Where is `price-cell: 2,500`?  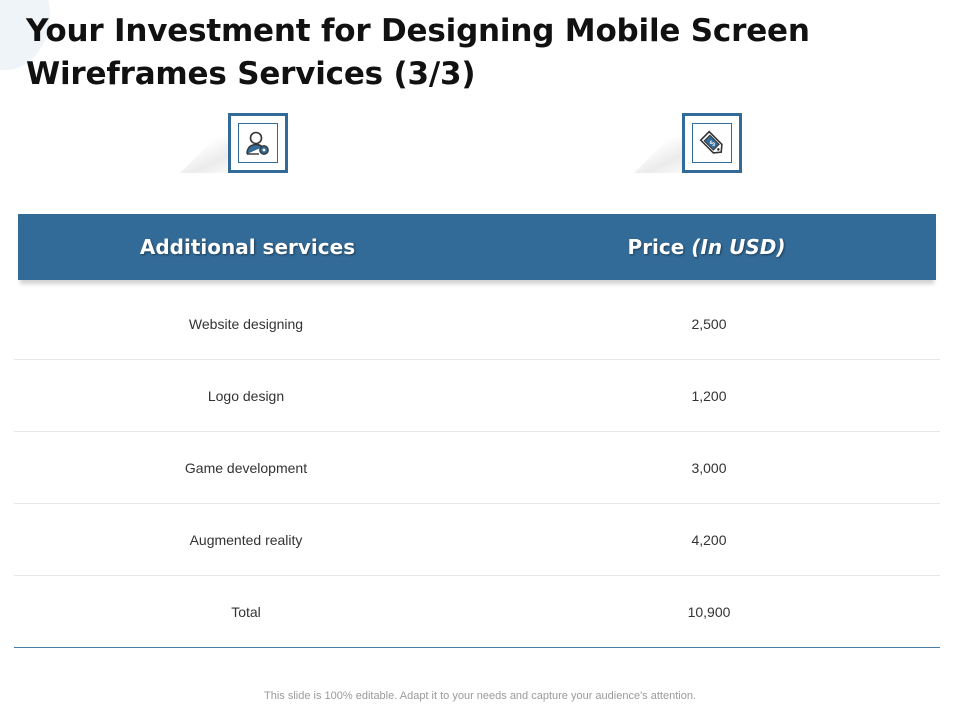
price-cell: 2,500 is located at coordinates (709, 323).